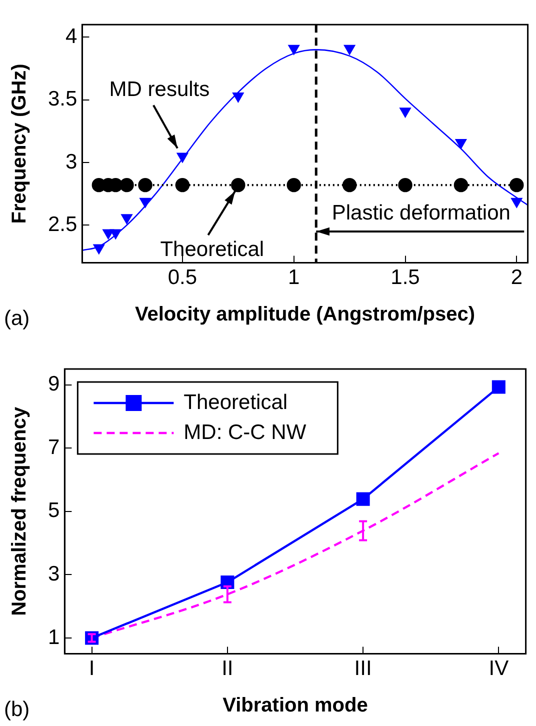  What do you see at coordinates (212, 249) in the screenshot?
I see `annotation: Theoretical` at bounding box center [212, 249].